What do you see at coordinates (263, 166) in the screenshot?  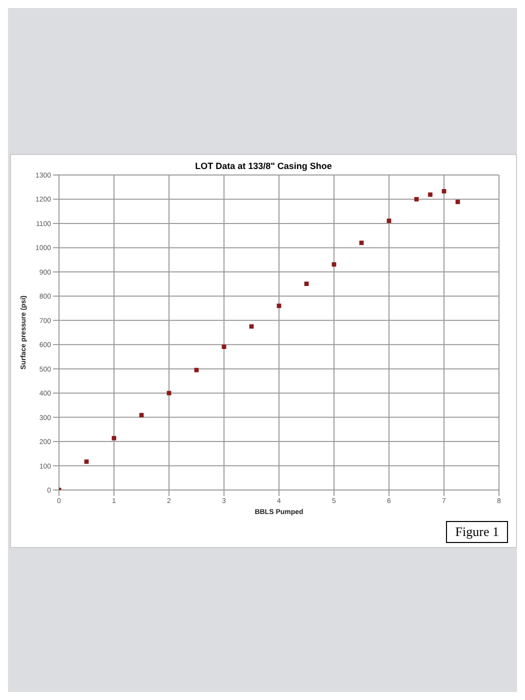 I see `chart-title: LOT Data at 133/8" Casing Shoe` at bounding box center [263, 166].